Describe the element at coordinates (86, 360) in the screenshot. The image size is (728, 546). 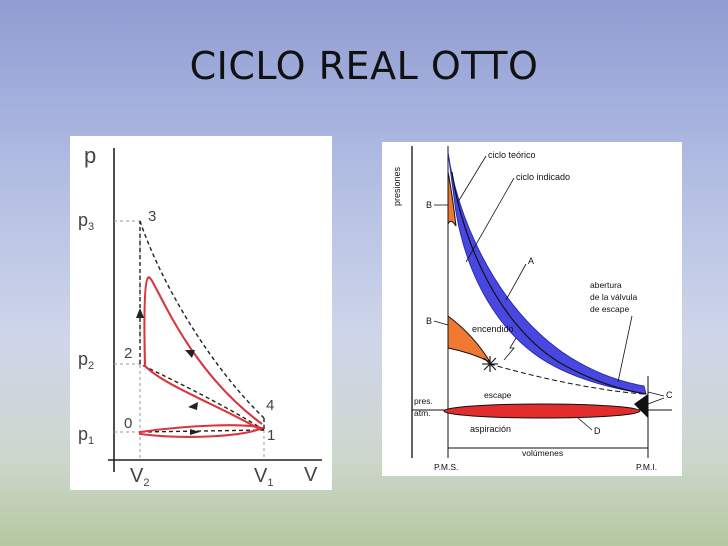
I see `tick-p2: p2` at that location.